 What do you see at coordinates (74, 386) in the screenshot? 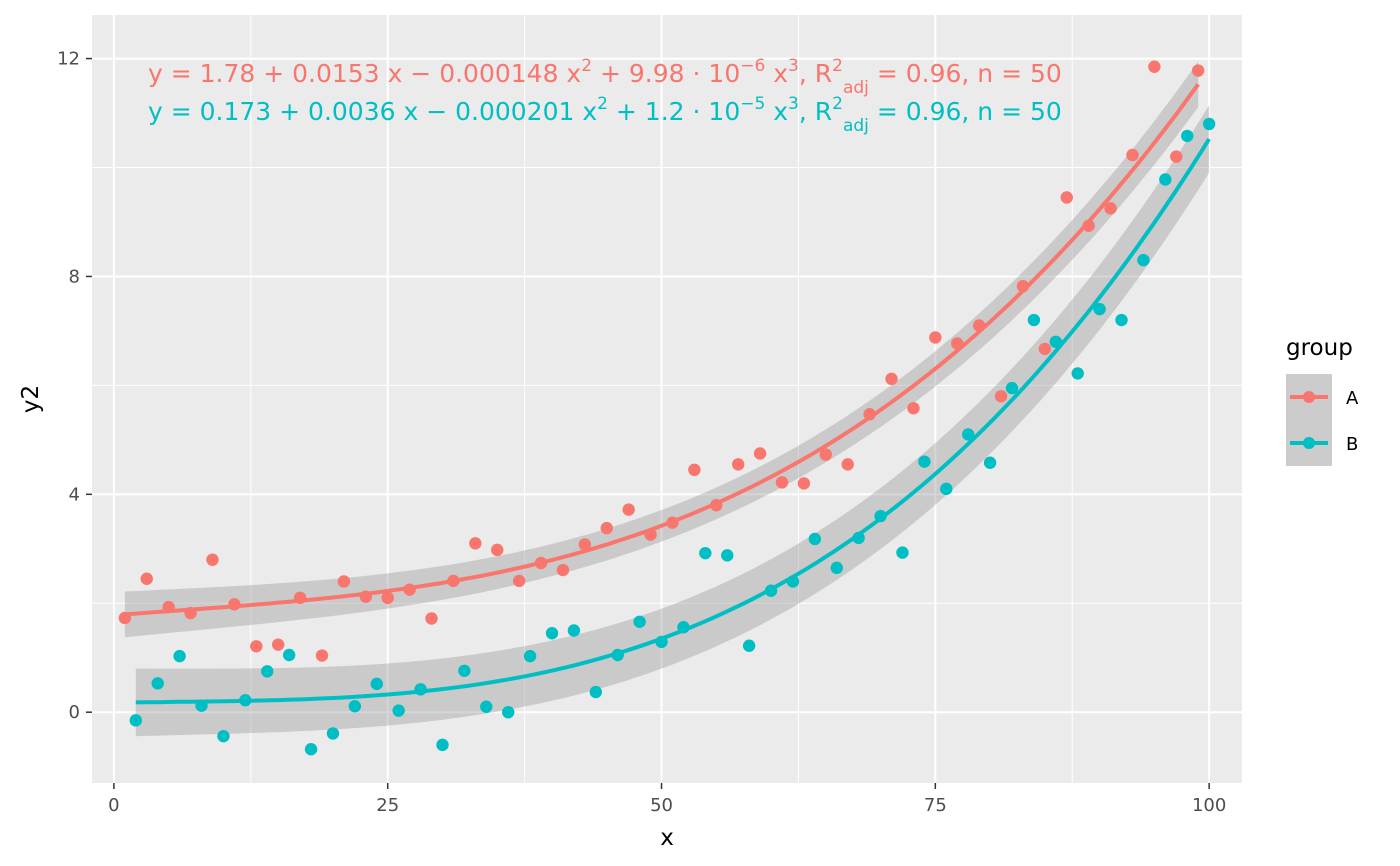
I see `y-axis-ticks: 0 4 8 12` at bounding box center [74, 386].